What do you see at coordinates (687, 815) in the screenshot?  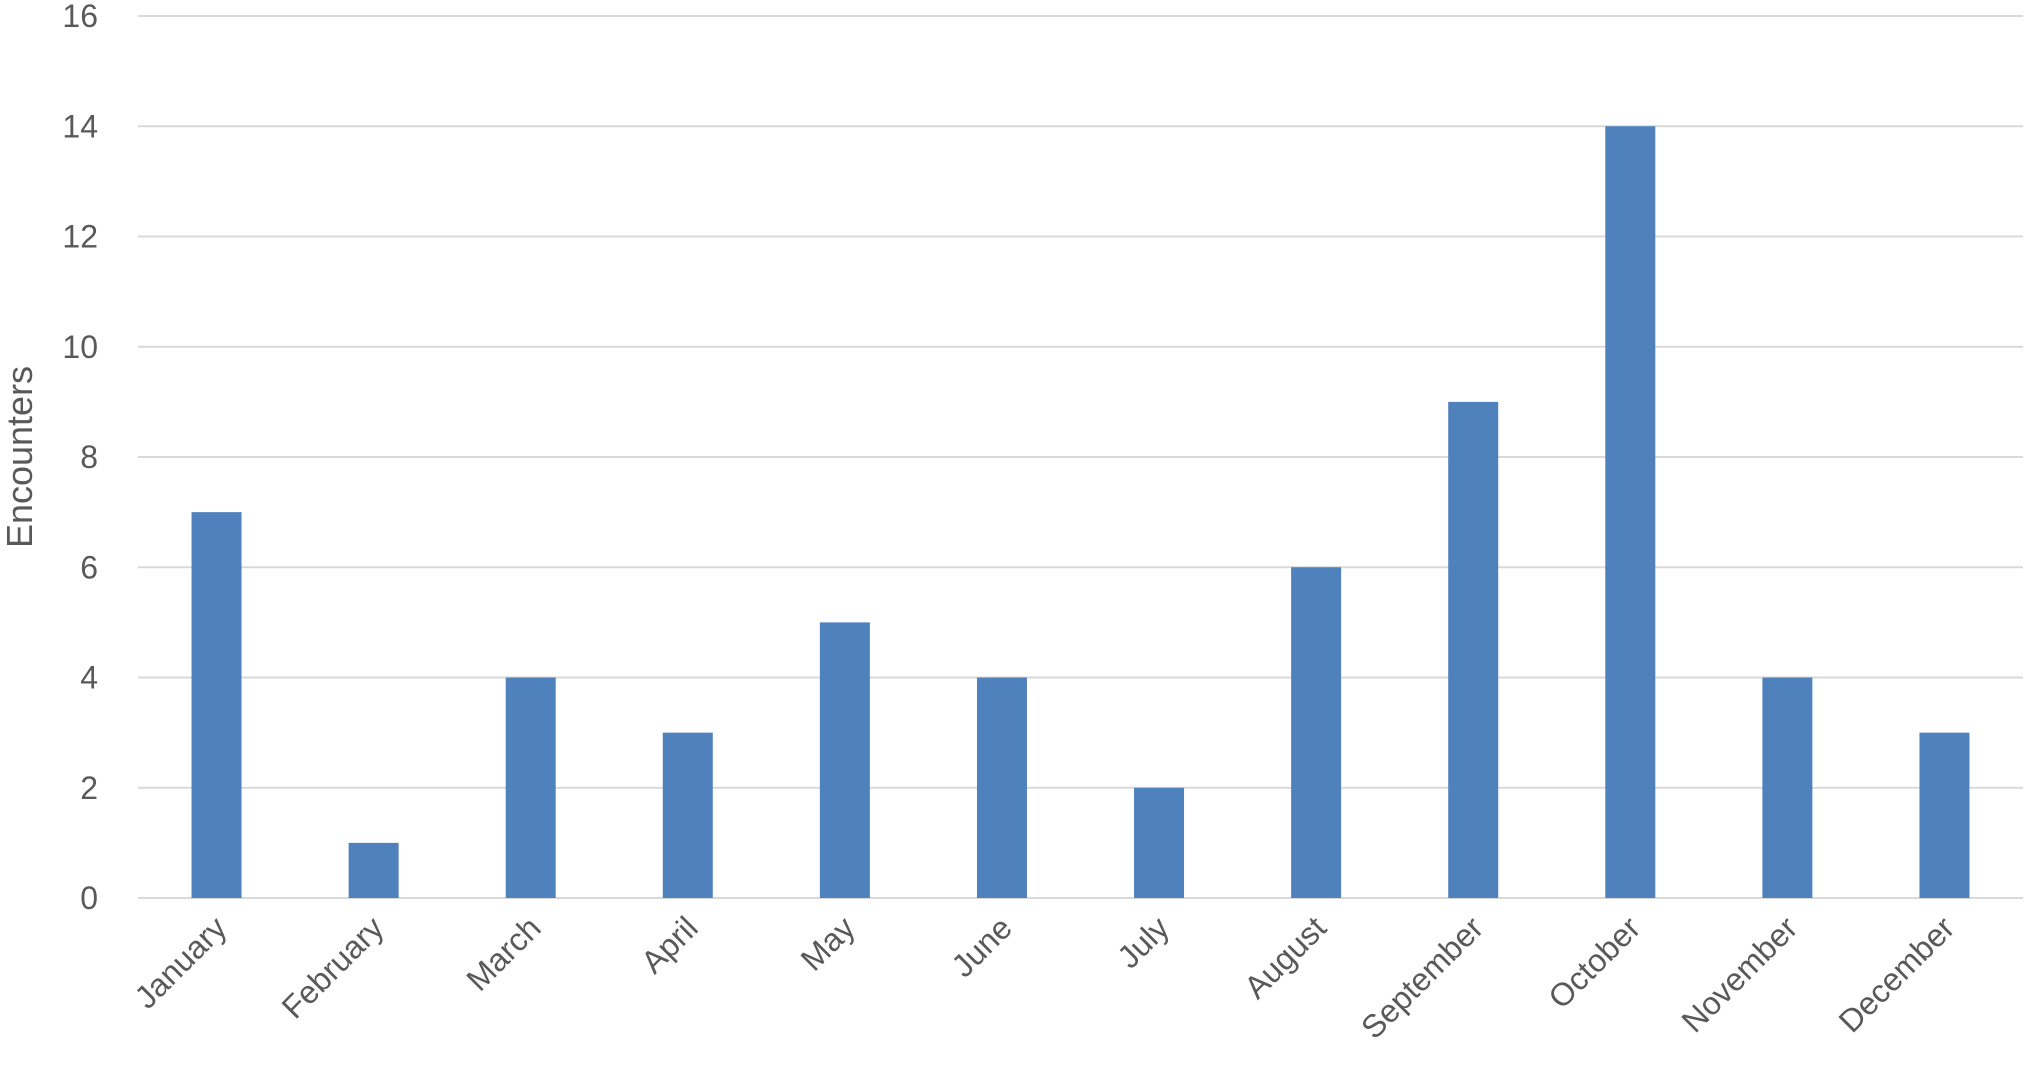 I see `bar-april` at bounding box center [687, 815].